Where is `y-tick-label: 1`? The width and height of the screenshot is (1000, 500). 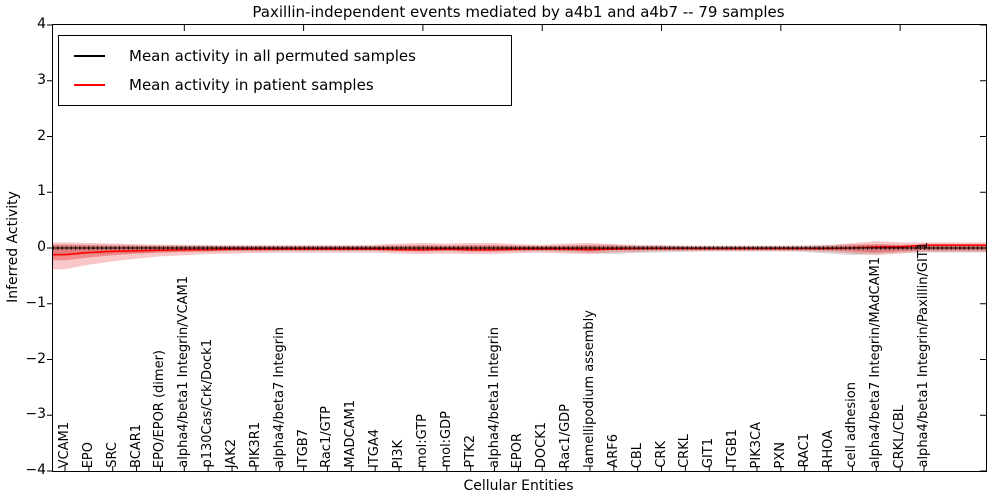 y-tick-label: 1 is located at coordinates (41, 191).